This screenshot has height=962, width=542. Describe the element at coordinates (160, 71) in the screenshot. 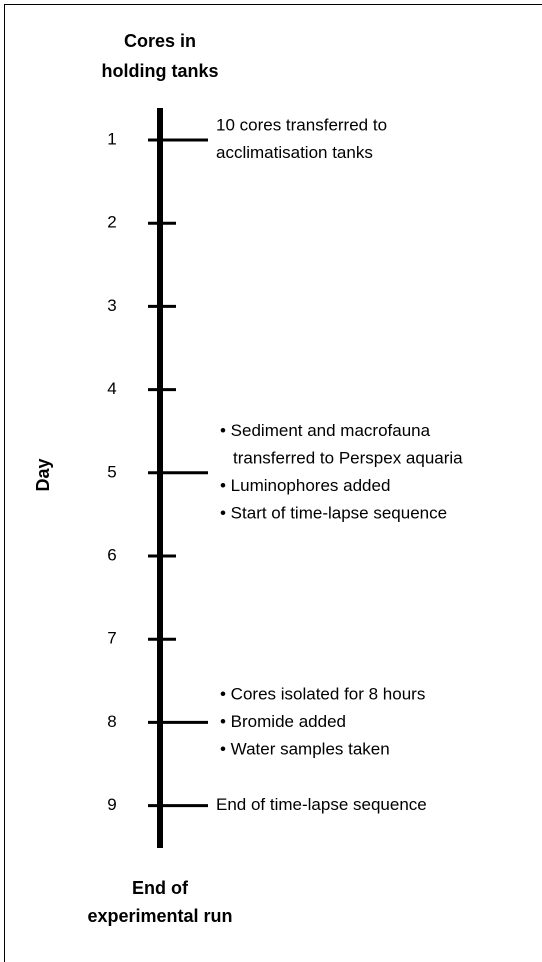

I see `top-label: holding tanks` at that location.